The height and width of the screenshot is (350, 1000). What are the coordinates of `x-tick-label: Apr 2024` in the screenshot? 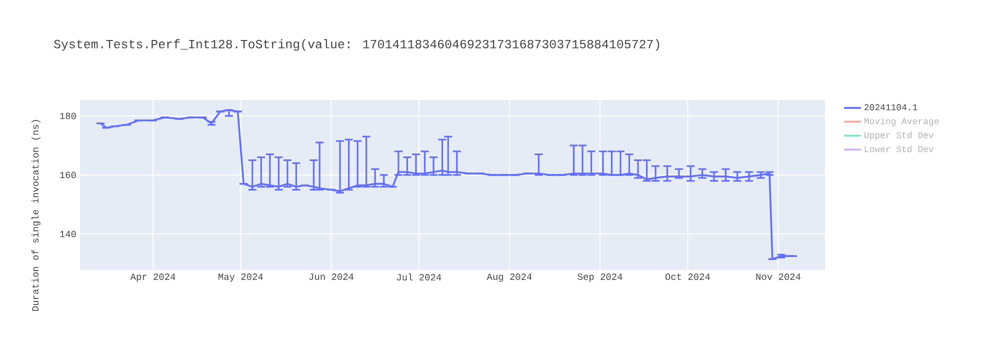 It's located at (153, 278).